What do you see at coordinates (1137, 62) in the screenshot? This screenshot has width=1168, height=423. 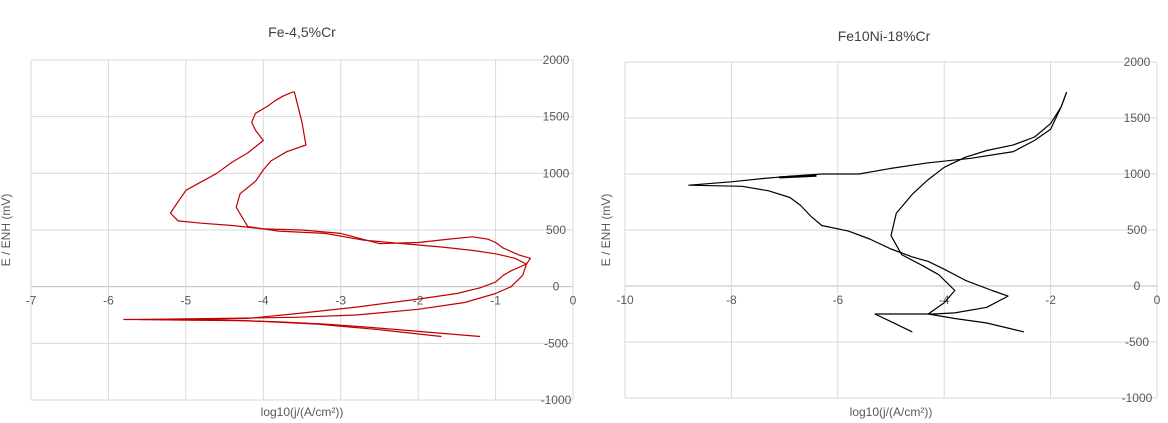 I see `chart-1-ytick-label: 2000` at bounding box center [1137, 62].